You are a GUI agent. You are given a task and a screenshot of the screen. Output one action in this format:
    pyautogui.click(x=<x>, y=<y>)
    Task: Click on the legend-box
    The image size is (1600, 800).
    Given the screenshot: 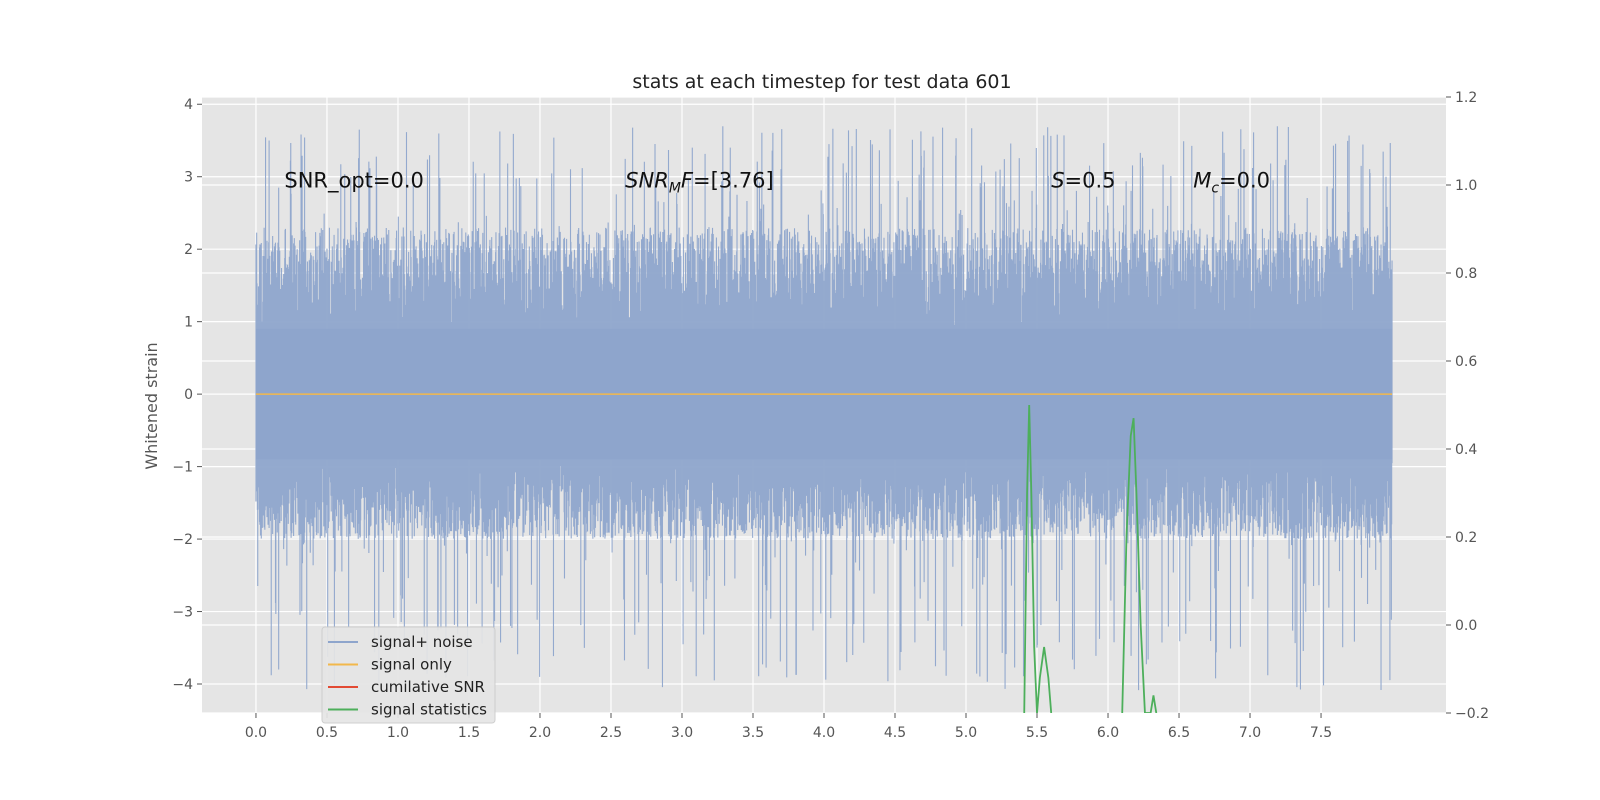 What is the action you would take?
    pyautogui.click(x=408, y=675)
    